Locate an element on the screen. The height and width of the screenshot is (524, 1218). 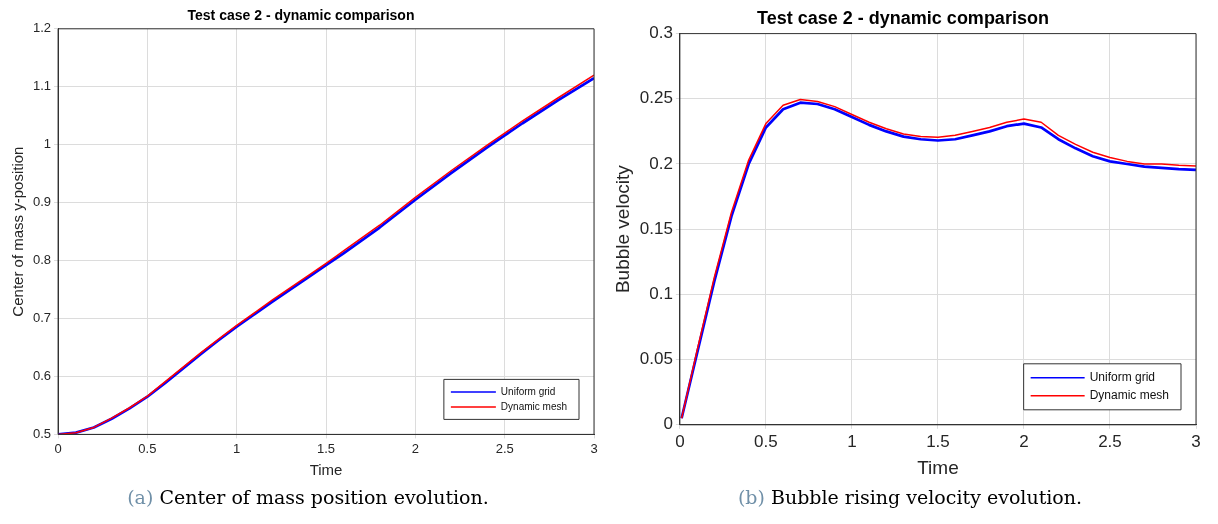
y-tick-label: 1.2 is located at coordinates (42, 28).